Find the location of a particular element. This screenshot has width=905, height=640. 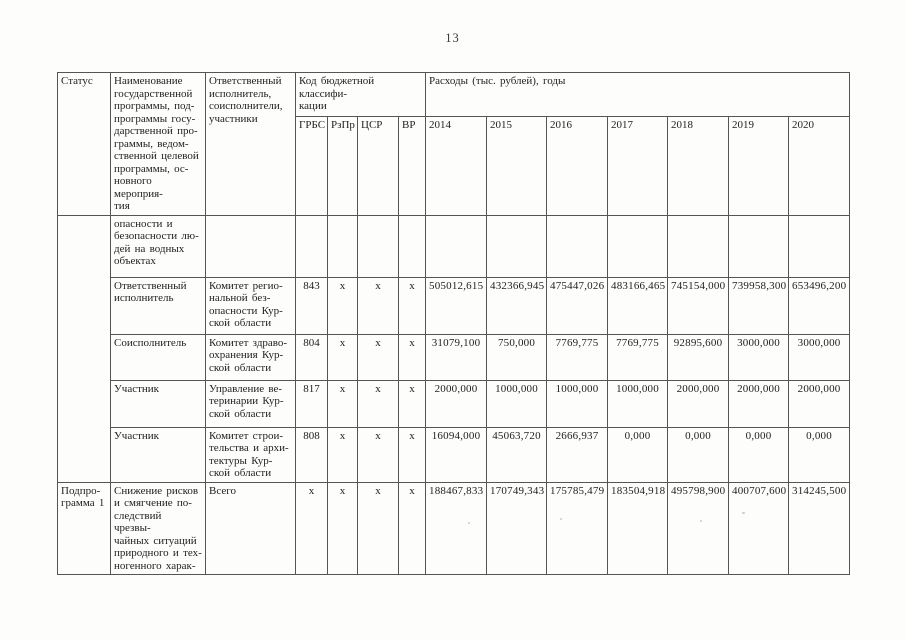

value-cell: 45063,720 is located at coordinates (517, 454).